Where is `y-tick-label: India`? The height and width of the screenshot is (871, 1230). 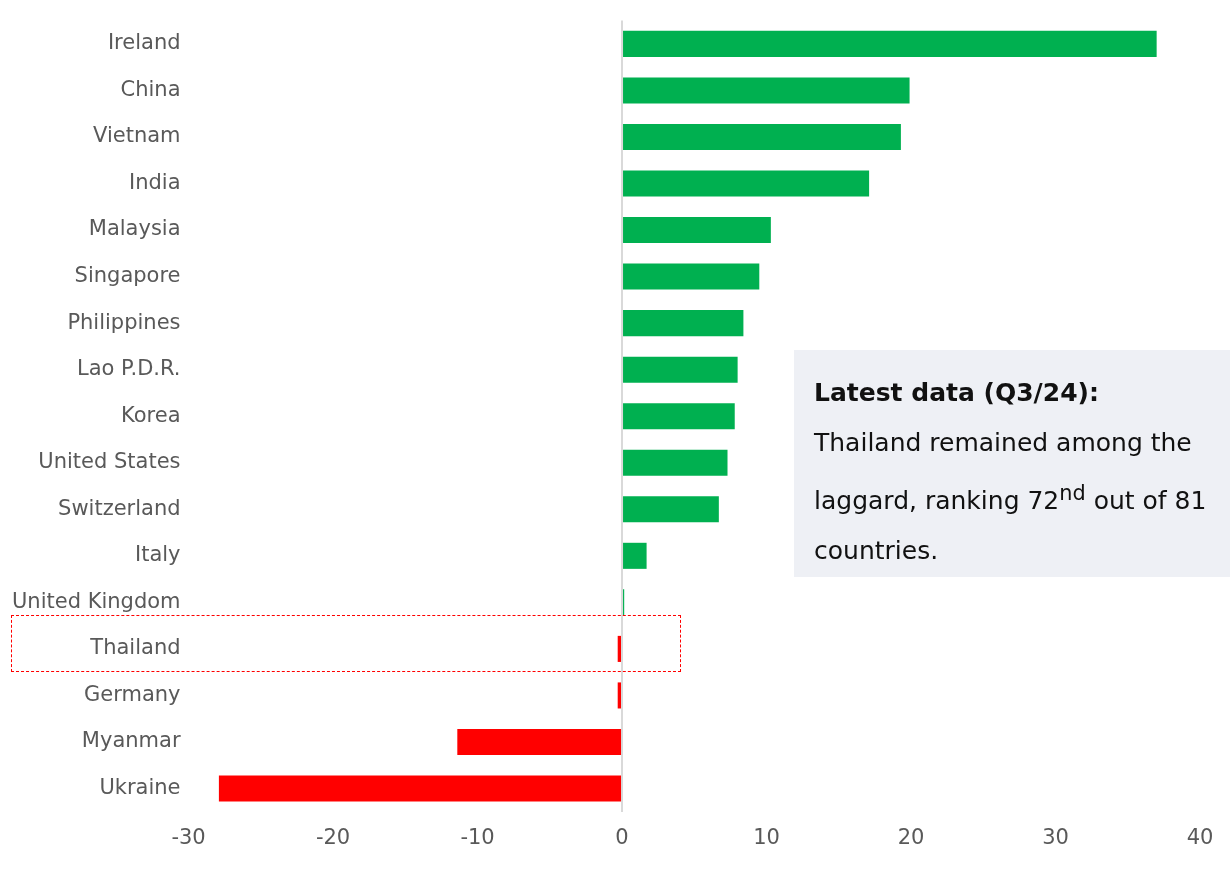 y-tick-label: India is located at coordinates (155, 181).